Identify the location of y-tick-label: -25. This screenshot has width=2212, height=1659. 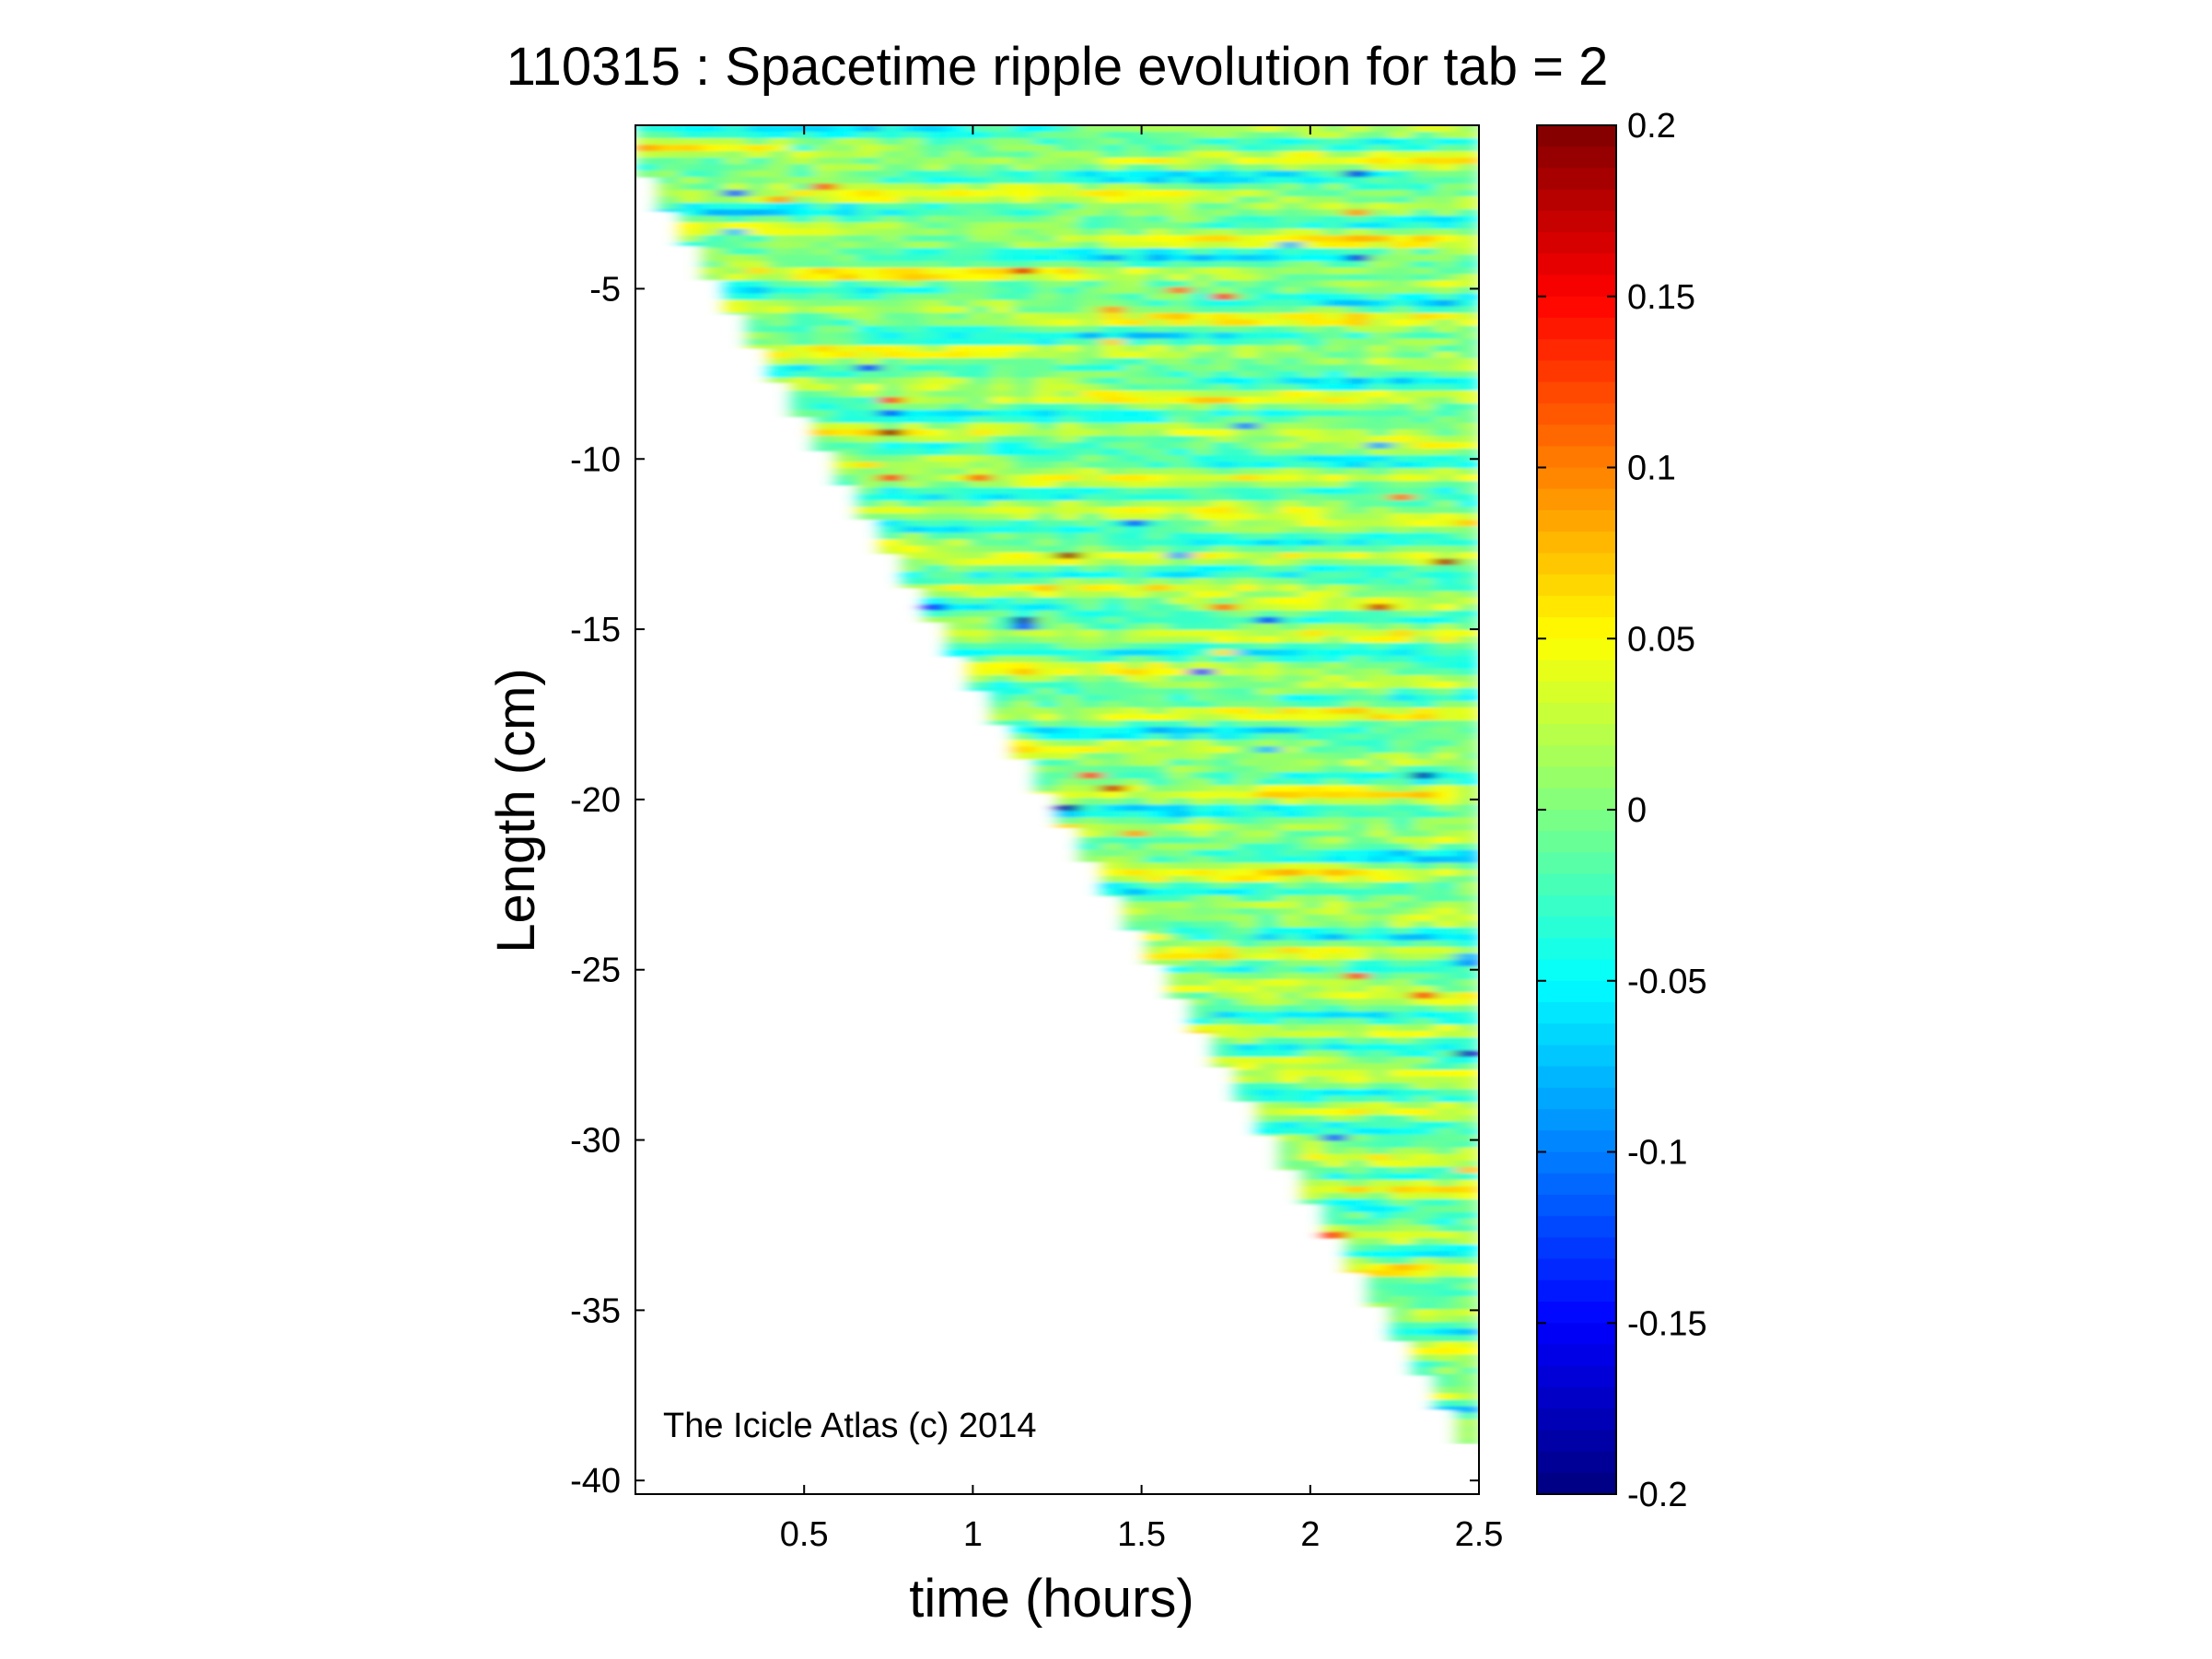
(596, 971).